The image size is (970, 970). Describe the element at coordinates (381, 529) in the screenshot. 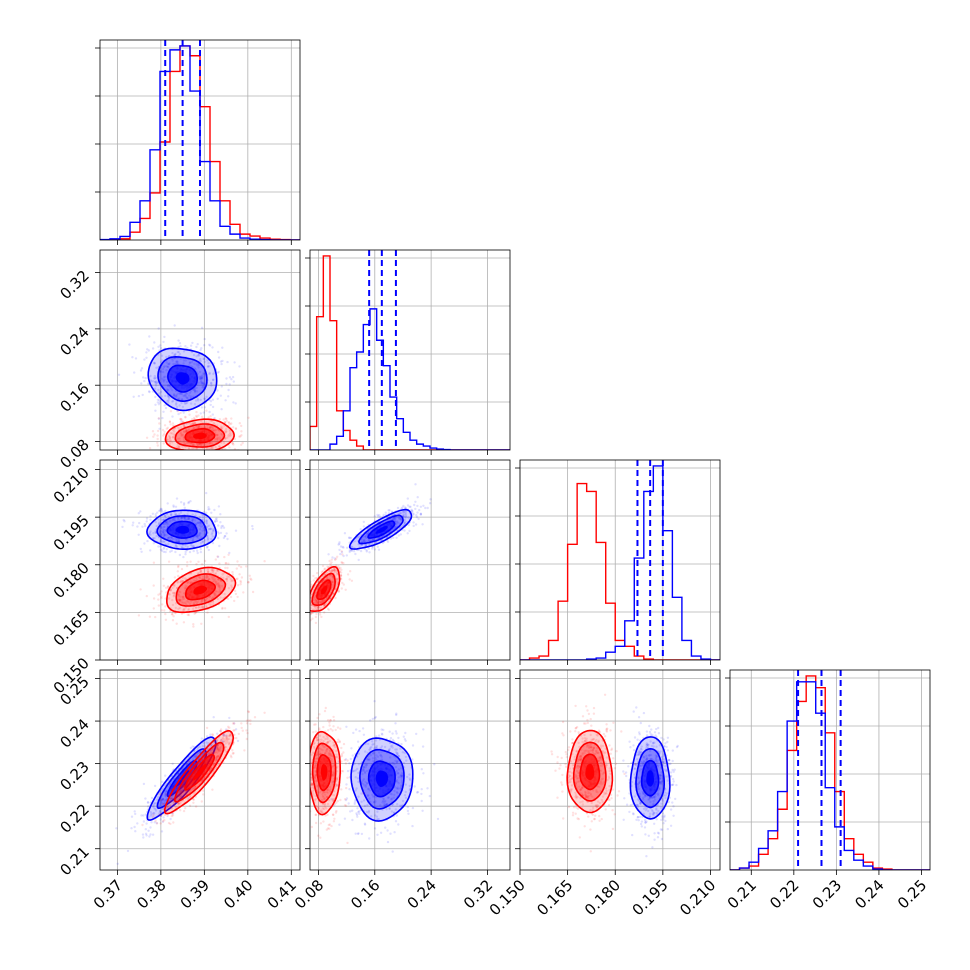

I see `contour-line-blue` at that location.